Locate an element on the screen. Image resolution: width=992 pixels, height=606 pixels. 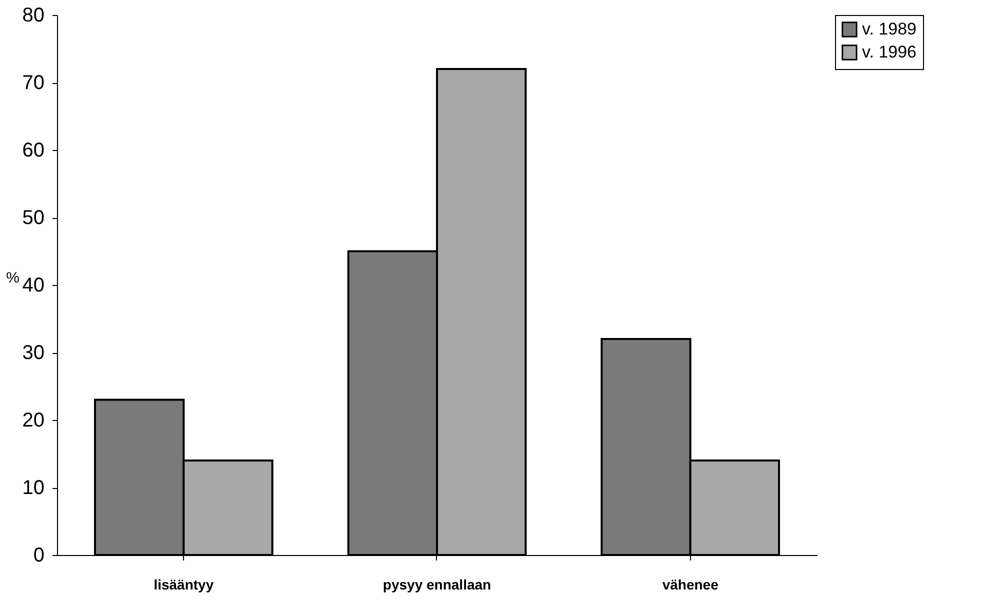
y-tick-label: 40 is located at coordinates (33, 285).